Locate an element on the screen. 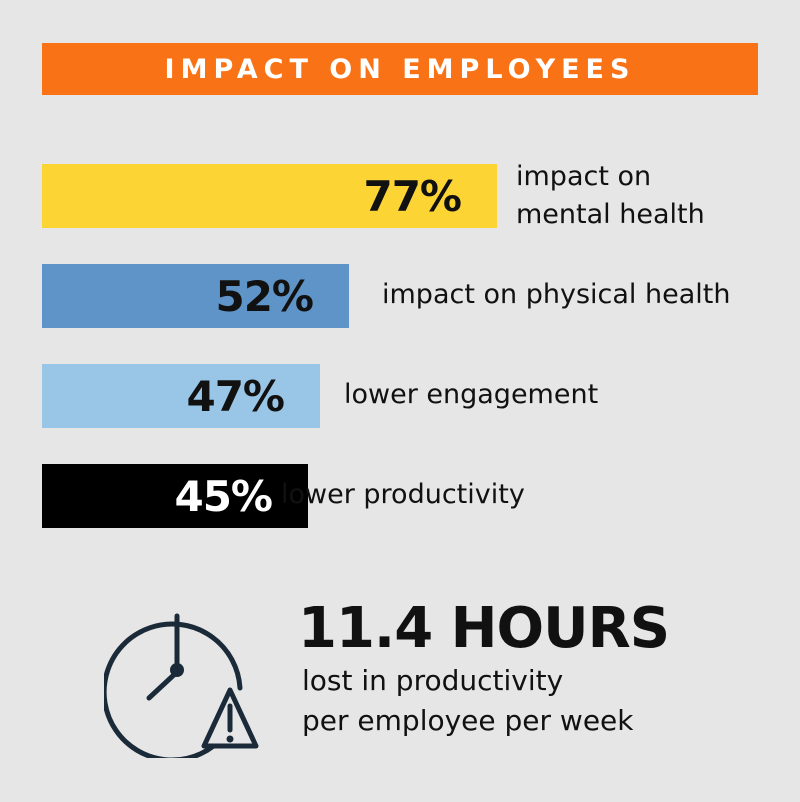 Image resolution: width=800 pixels, height=802 pixels. chart-title: IMPACT ON EMPLOYEES is located at coordinates (400, 69).